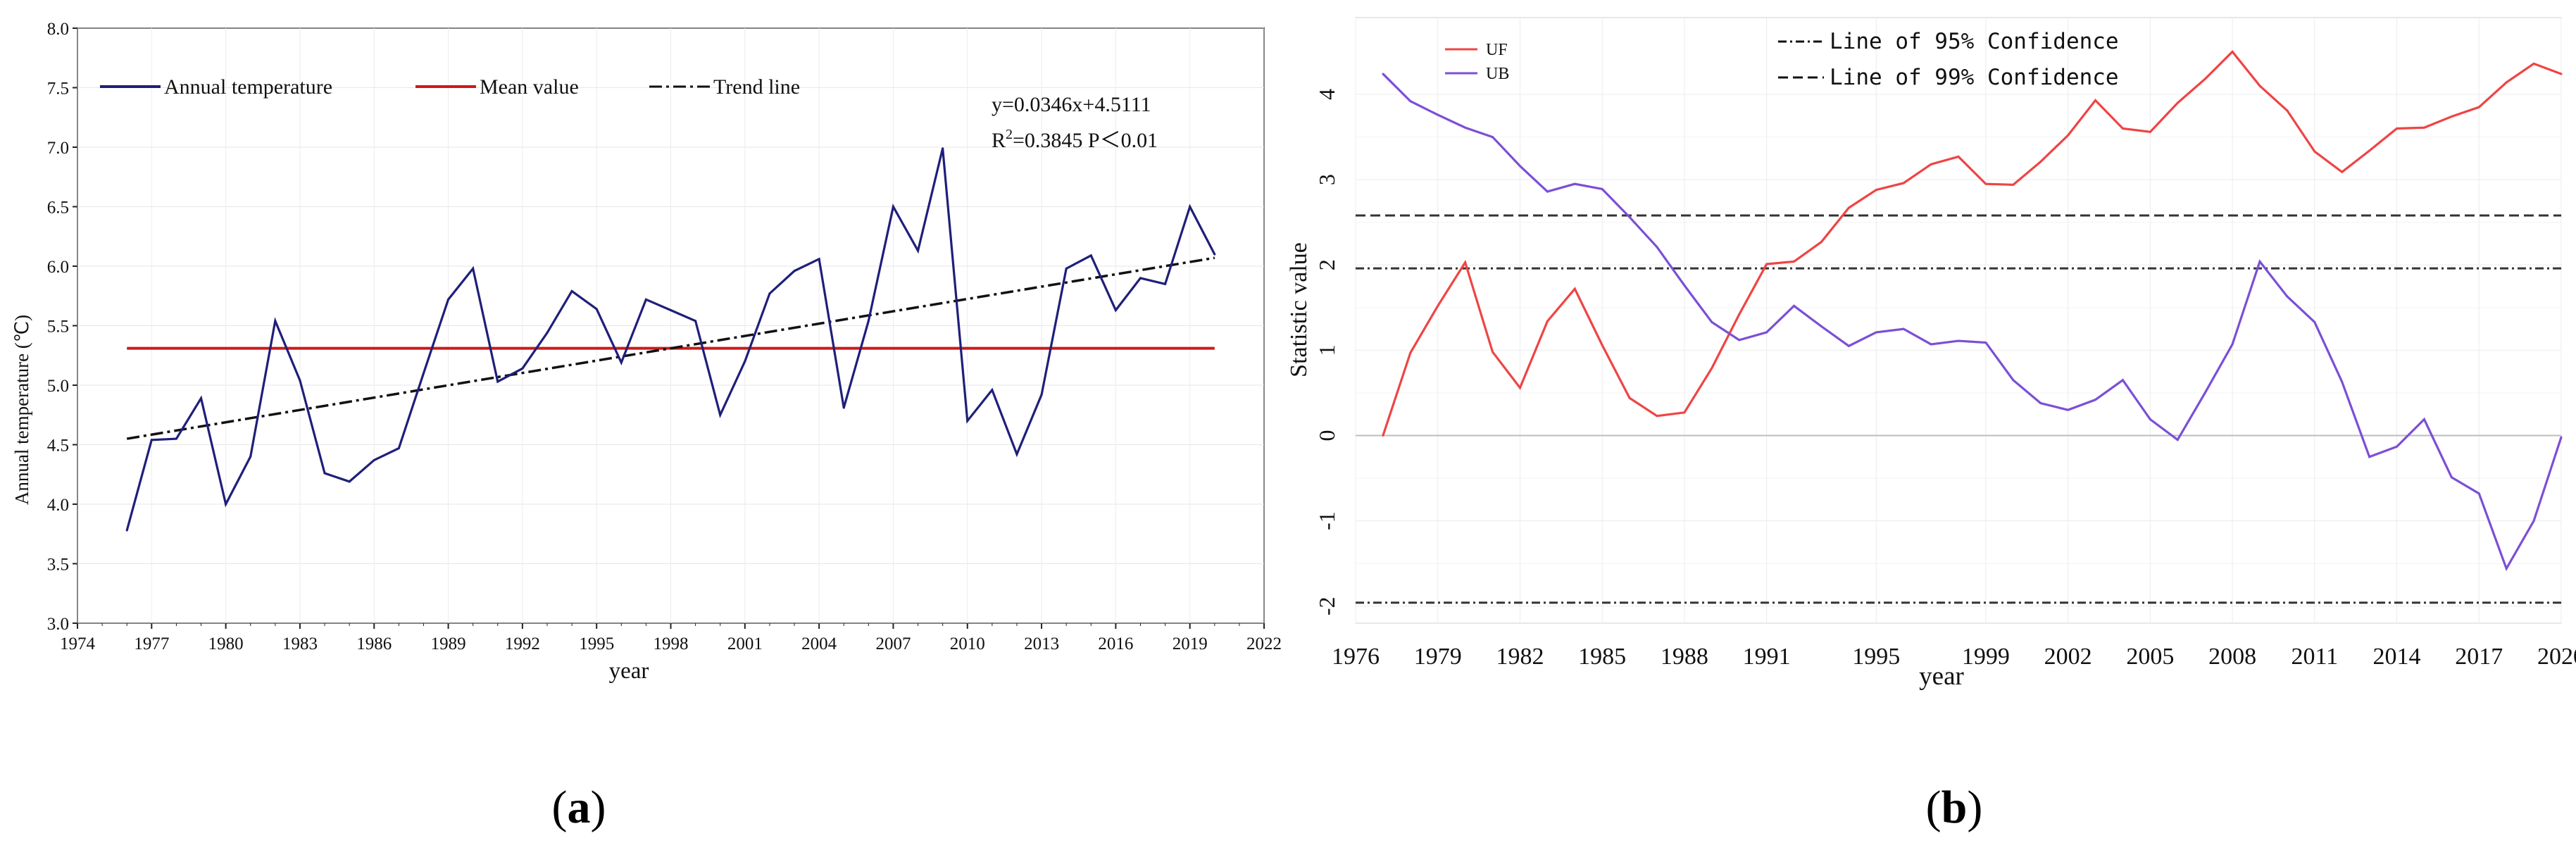  Describe the element at coordinates (1602, 657) in the screenshot. I see `panel-b-x-tick-label: 1985` at that location.